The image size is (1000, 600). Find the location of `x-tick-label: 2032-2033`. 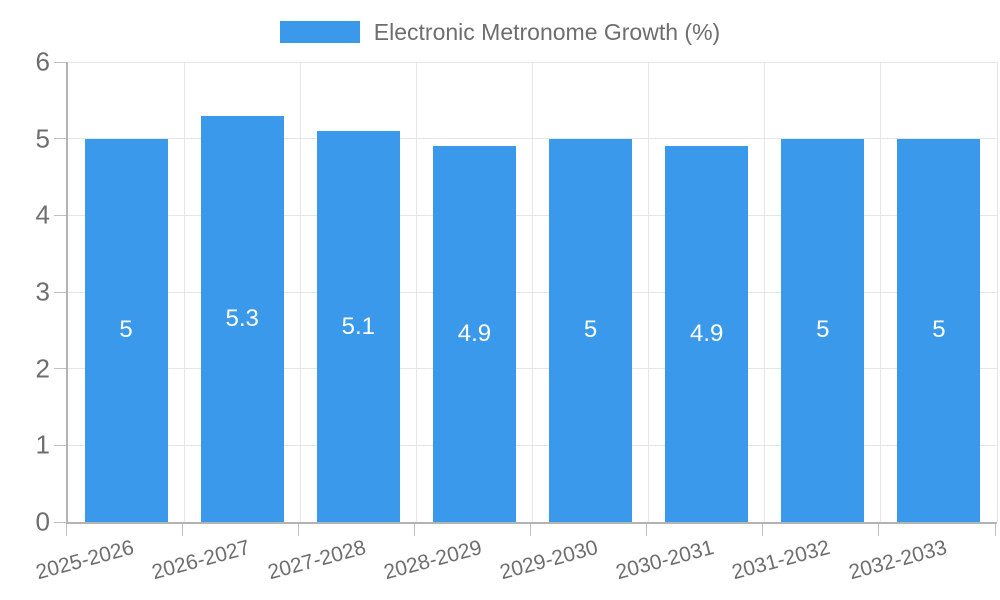

x-tick-label: 2032-2033 is located at coordinates (897, 560).